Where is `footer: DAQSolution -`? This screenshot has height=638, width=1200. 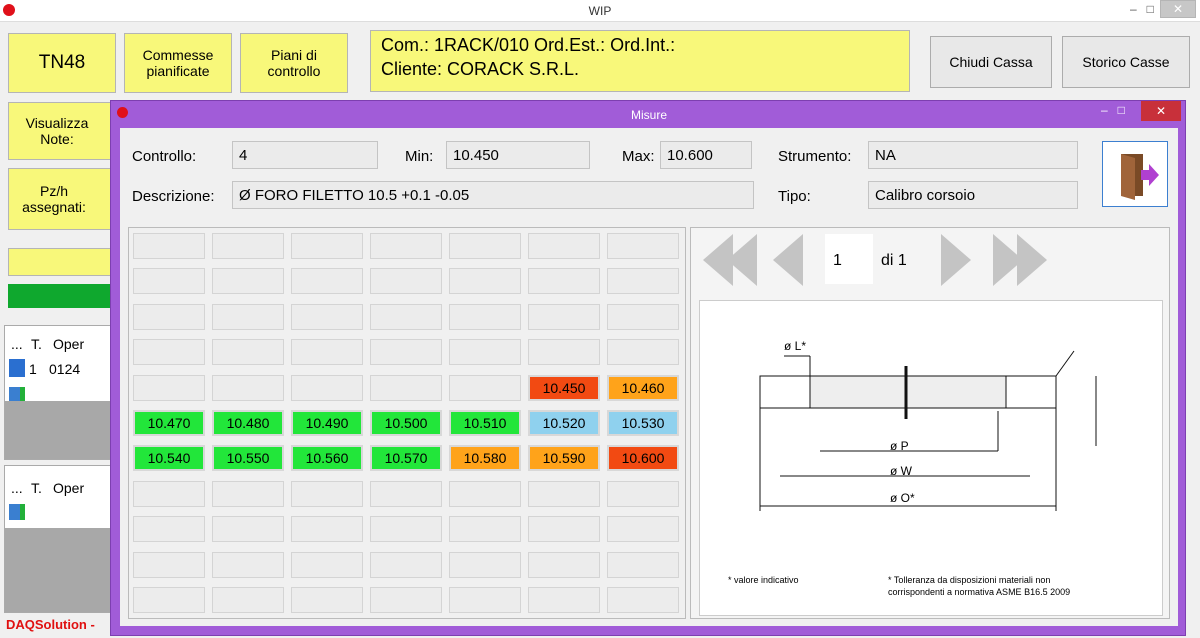
footer: DAQSolution - is located at coordinates (50, 624).